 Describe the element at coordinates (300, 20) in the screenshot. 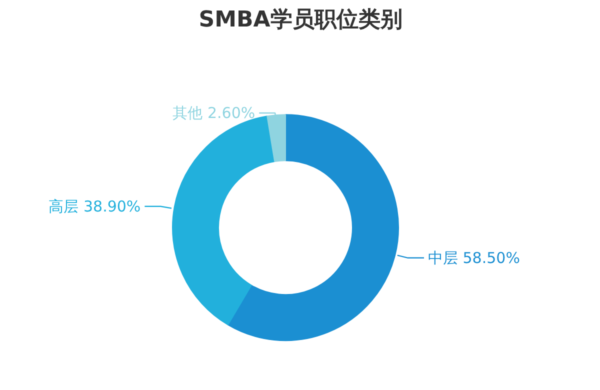

I see `chart-title: SMBA学员职位类别` at that location.